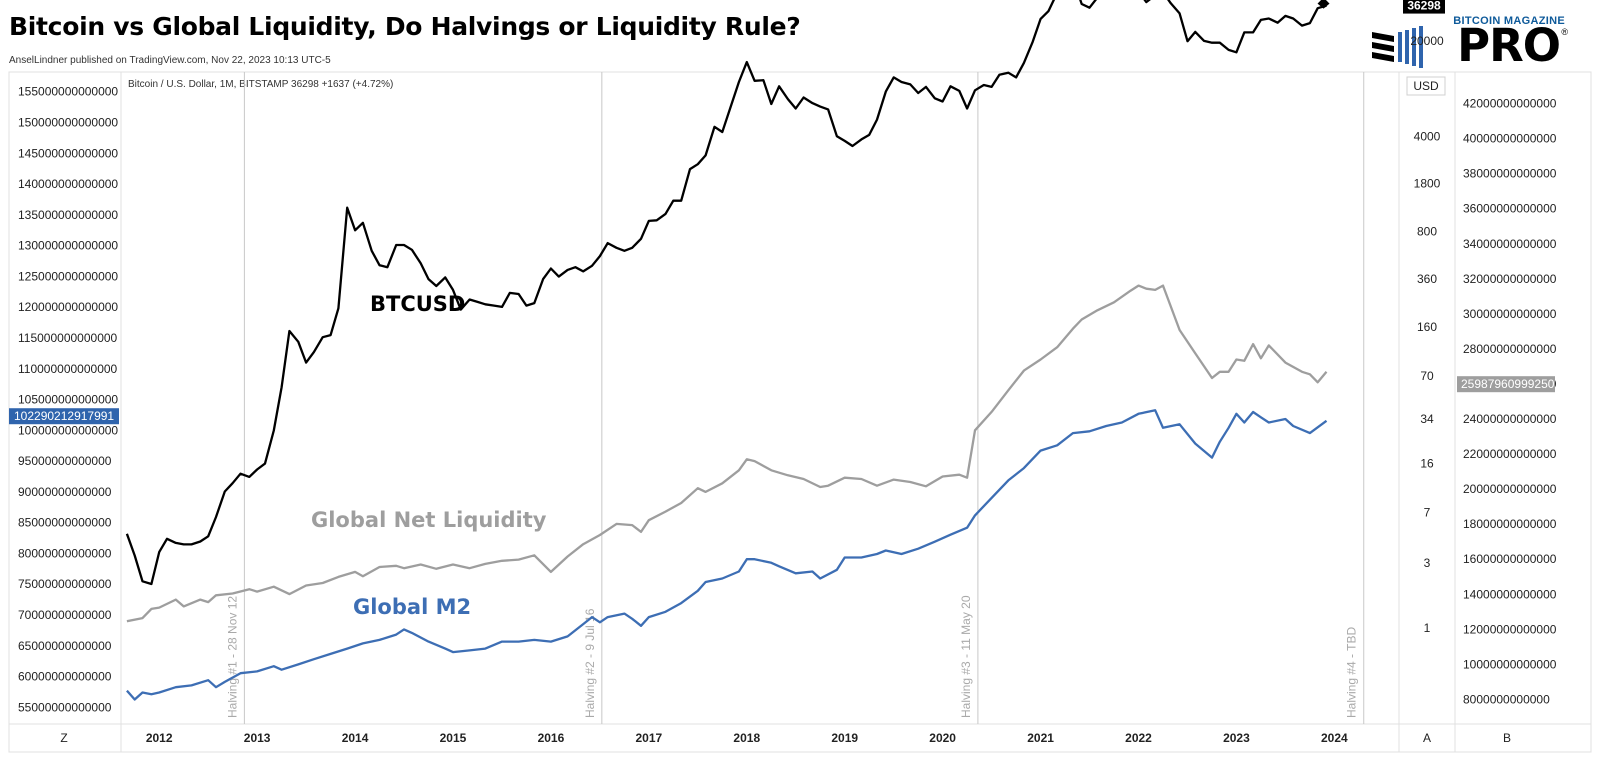 The height and width of the screenshot is (775, 1600). What do you see at coordinates (1427, 41) in the screenshot?
I see `usd-tick-label-3: 20000` at bounding box center [1427, 41].